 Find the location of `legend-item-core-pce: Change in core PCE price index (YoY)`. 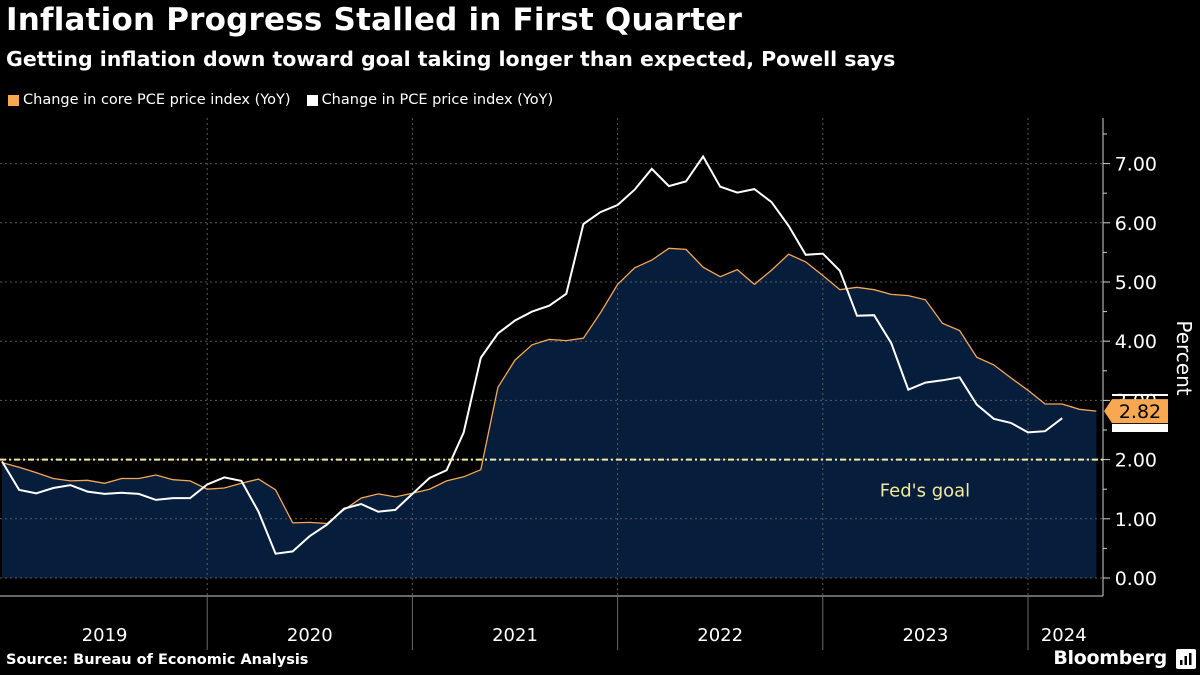

legend-item-core-pce: Change in core PCE price index (YoY) is located at coordinates (149, 100).